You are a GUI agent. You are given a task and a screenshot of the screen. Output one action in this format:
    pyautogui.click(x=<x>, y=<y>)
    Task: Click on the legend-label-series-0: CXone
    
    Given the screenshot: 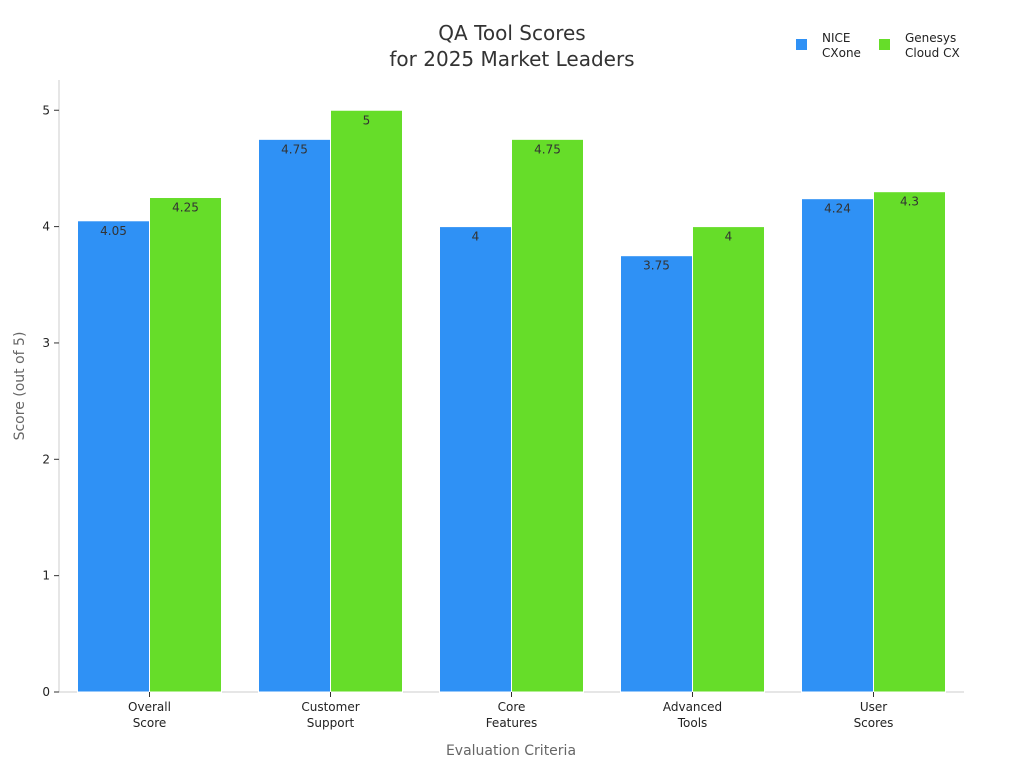 What is the action you would take?
    pyautogui.click(x=841, y=53)
    